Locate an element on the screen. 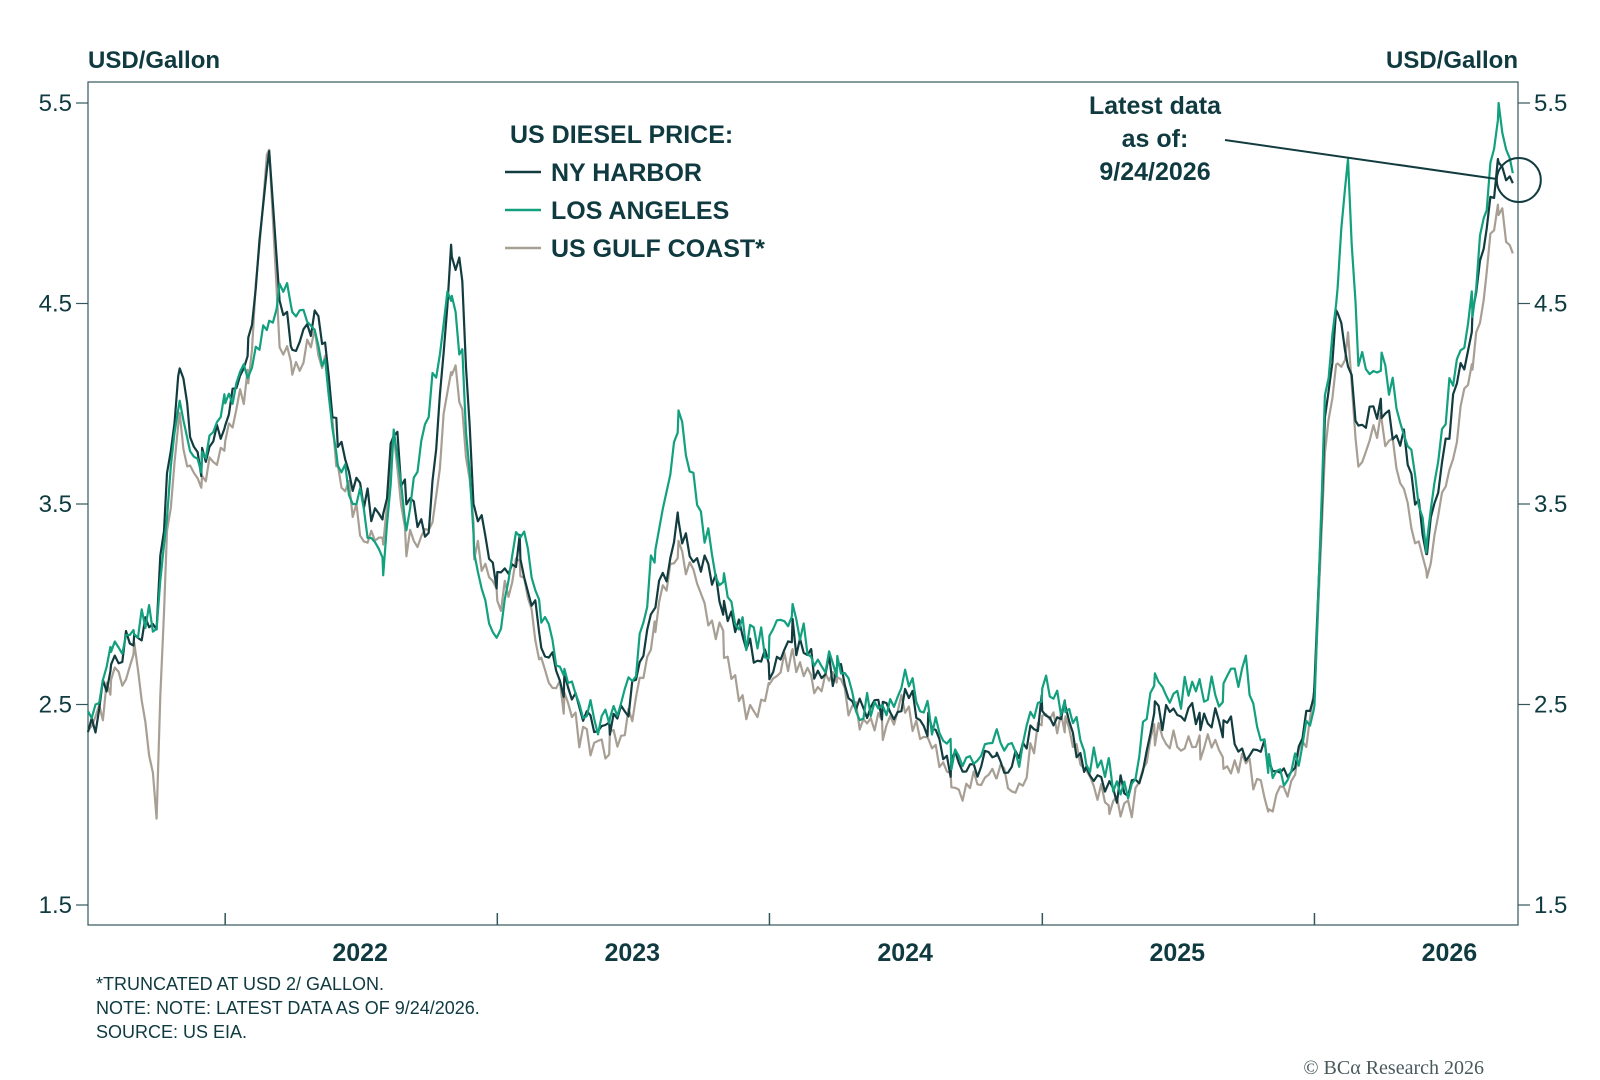 The image size is (1600, 1080). annotation-line-1: Latest data is located at coordinates (1155, 106).